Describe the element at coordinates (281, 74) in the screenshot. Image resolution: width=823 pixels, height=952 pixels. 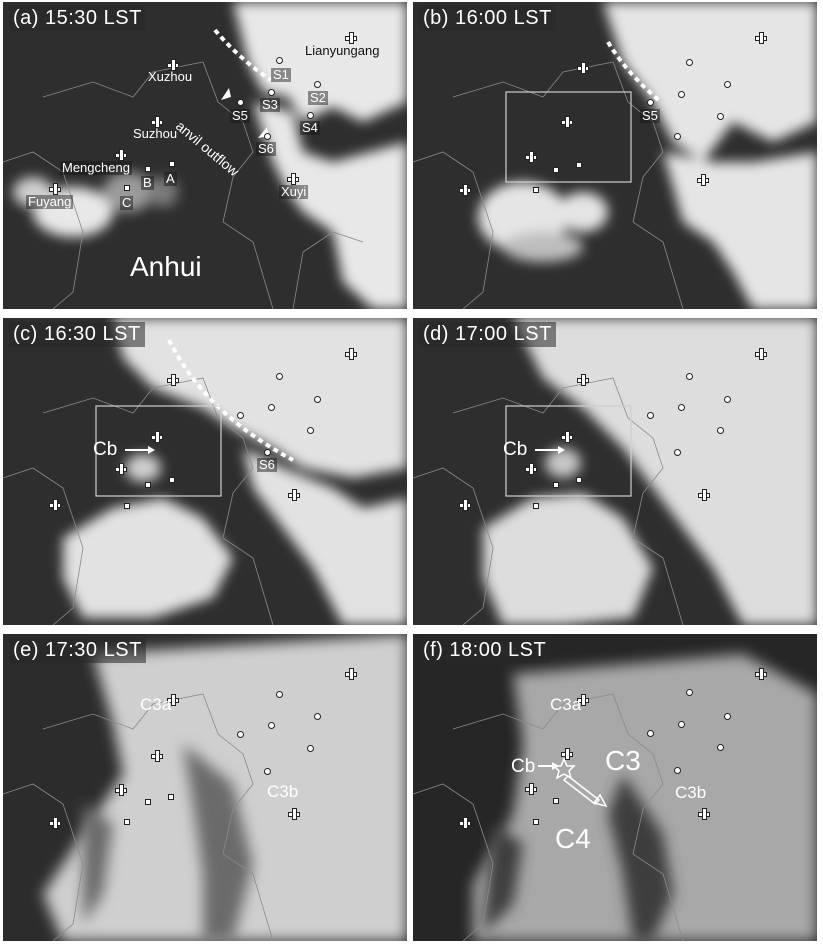
I see `label-s1: S1` at that location.